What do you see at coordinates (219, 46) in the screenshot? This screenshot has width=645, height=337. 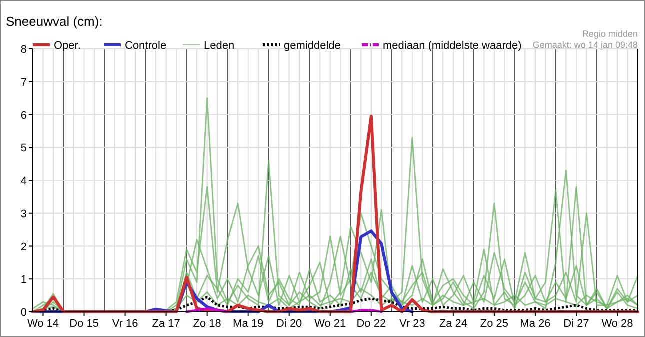 I see `legend-label: Leden` at bounding box center [219, 46].